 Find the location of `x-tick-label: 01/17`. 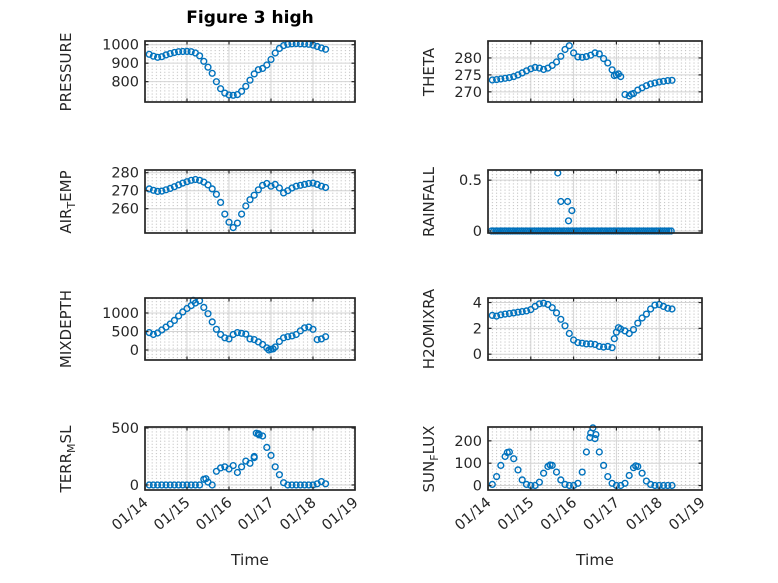

x-tick-label: 01/17 is located at coordinates (256, 514).